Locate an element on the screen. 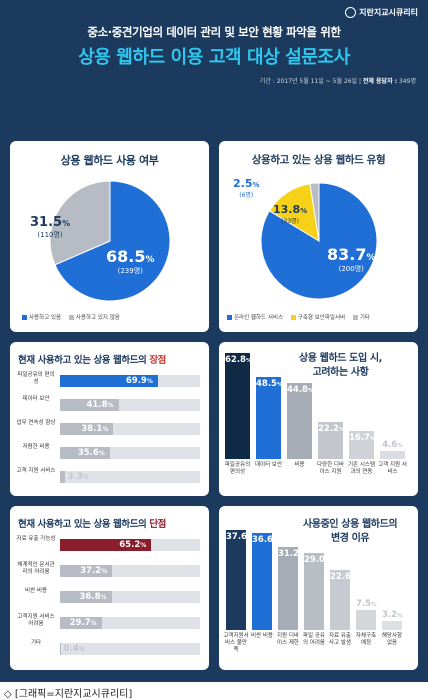 This screenshot has height=700, width=428. disadvantages-row: 고객지원 서비스 어려움 29.7% is located at coordinates (109, 627).